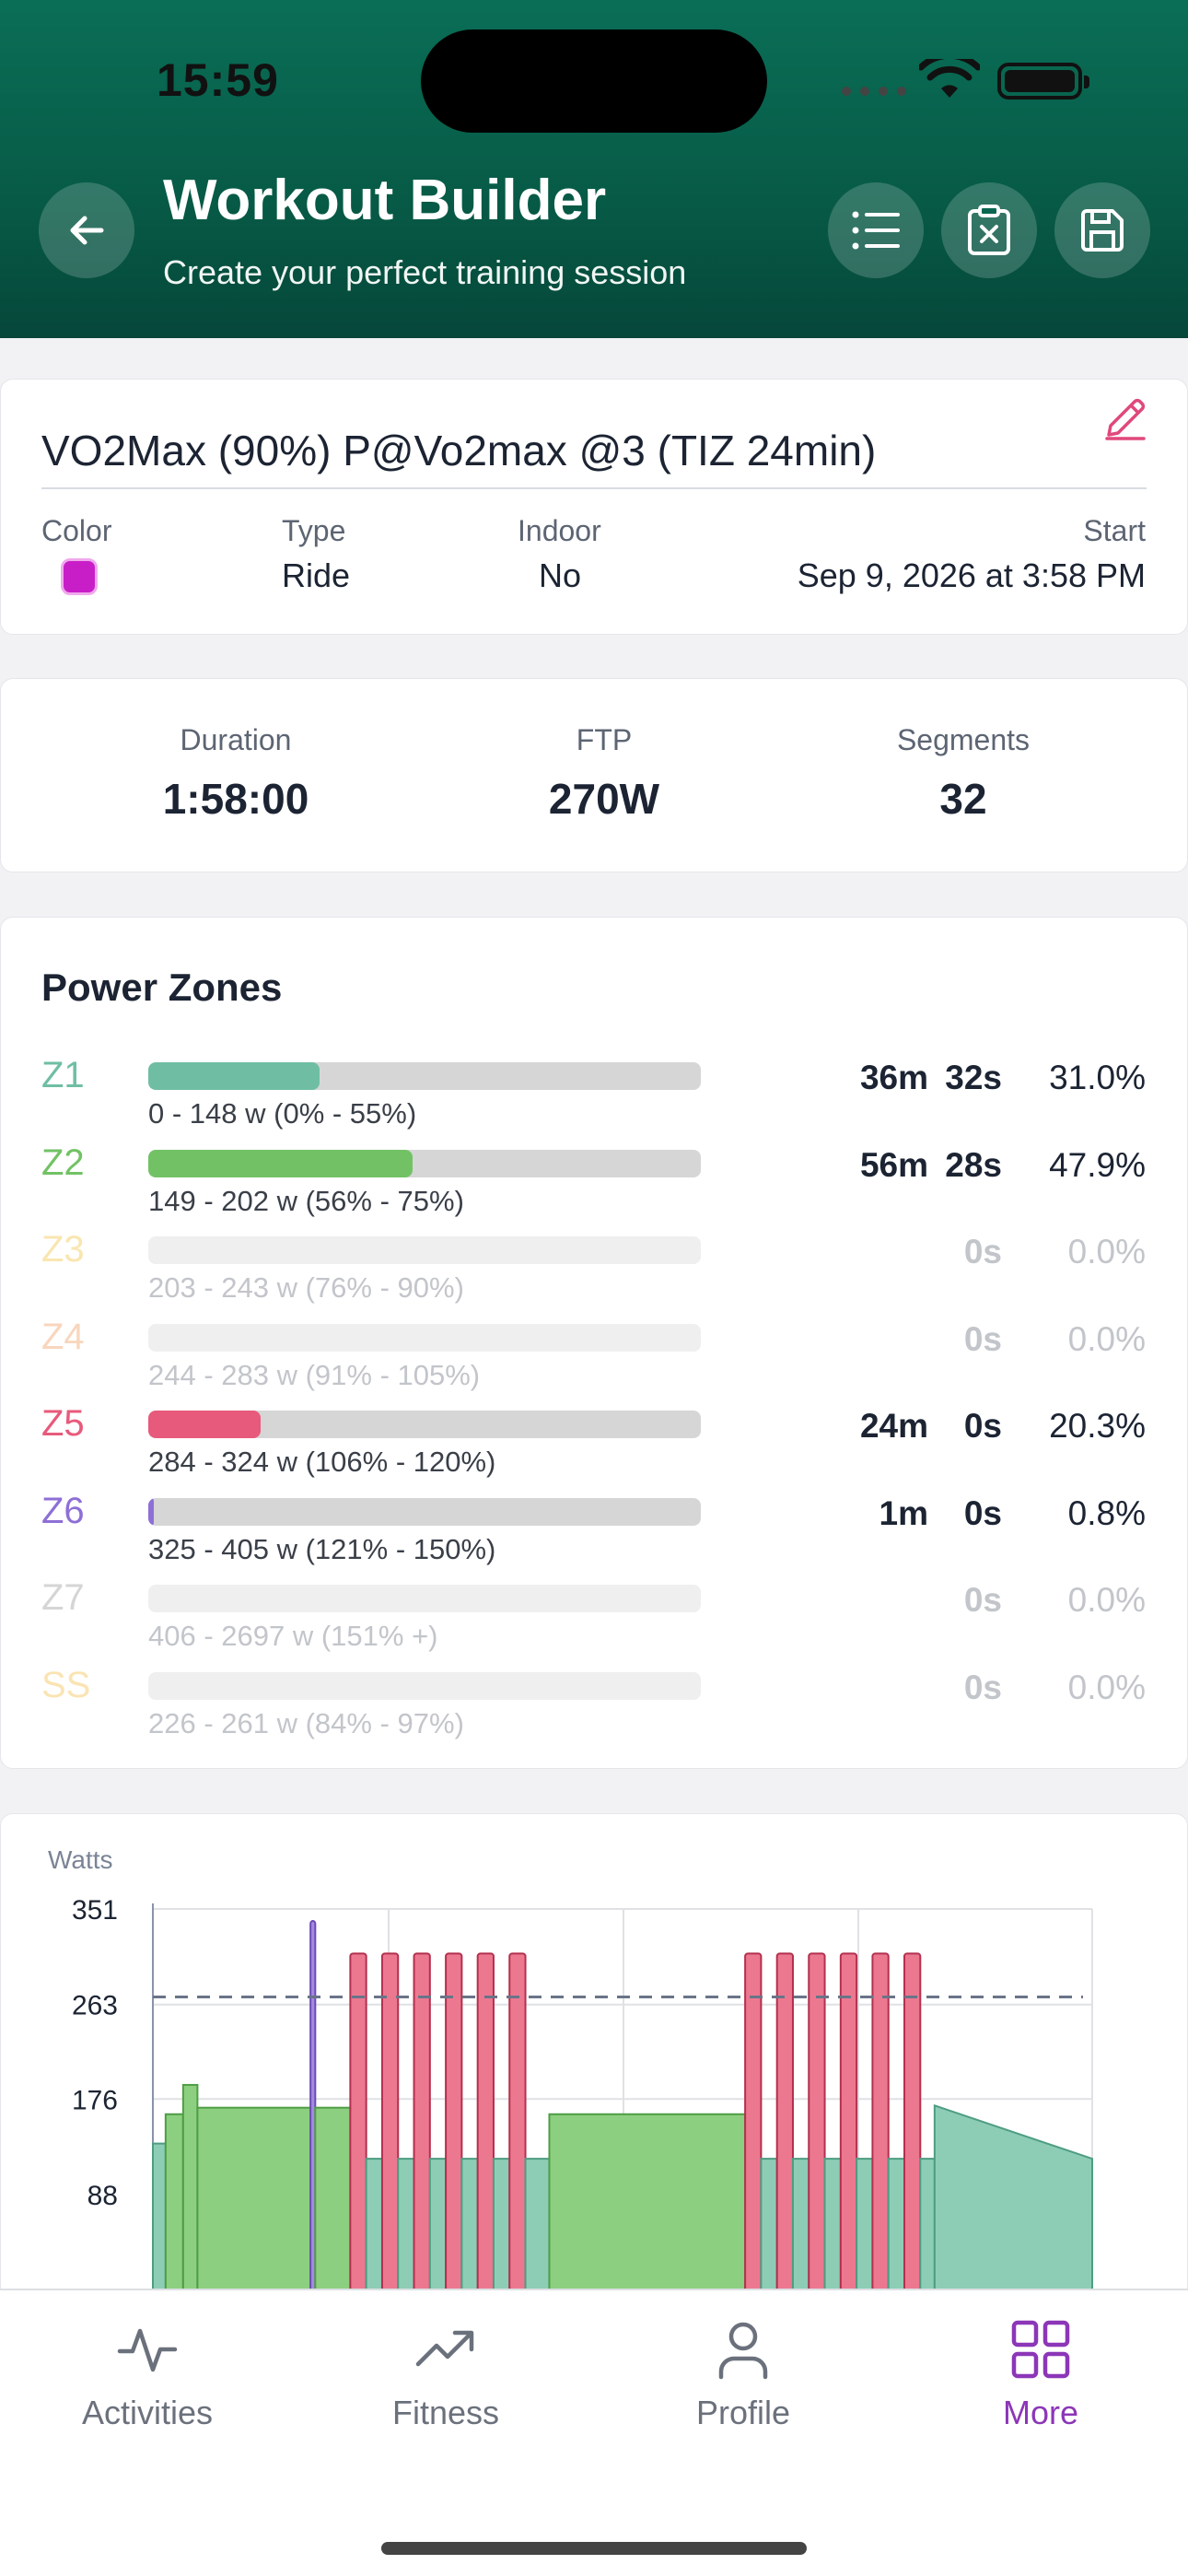  Describe the element at coordinates (218, 80) in the screenshot. I see `status-time: 15:59` at that location.